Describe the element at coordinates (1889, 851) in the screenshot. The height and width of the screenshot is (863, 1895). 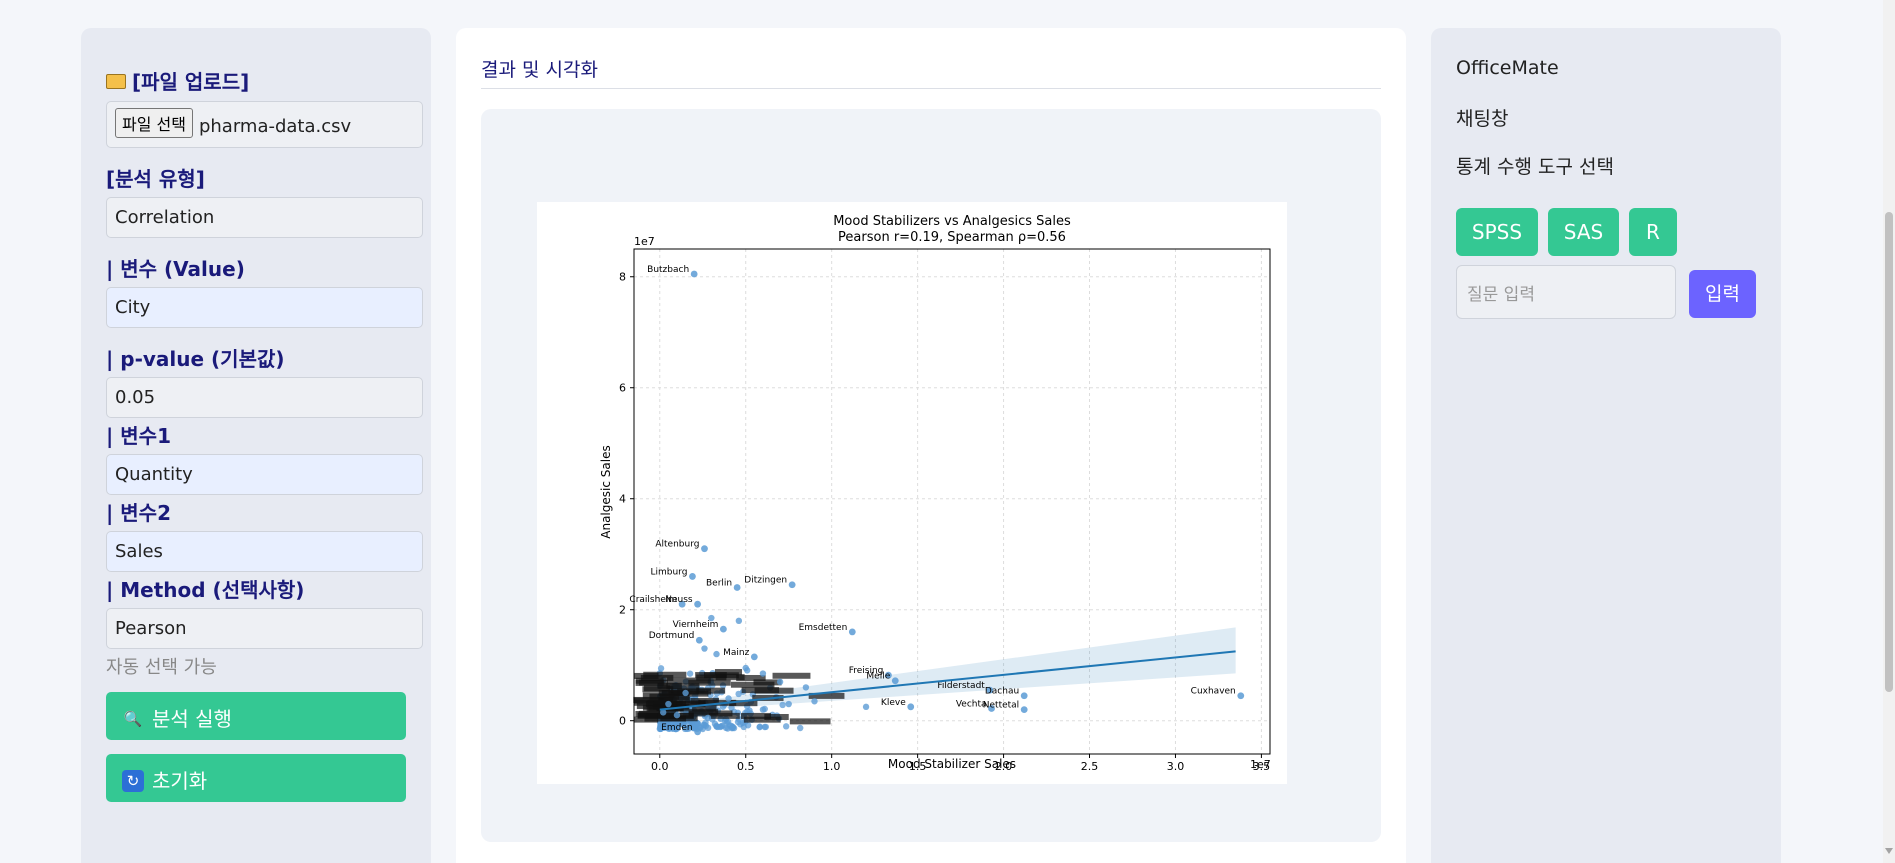
I see `scroll-down-arrow-icon` at that location.